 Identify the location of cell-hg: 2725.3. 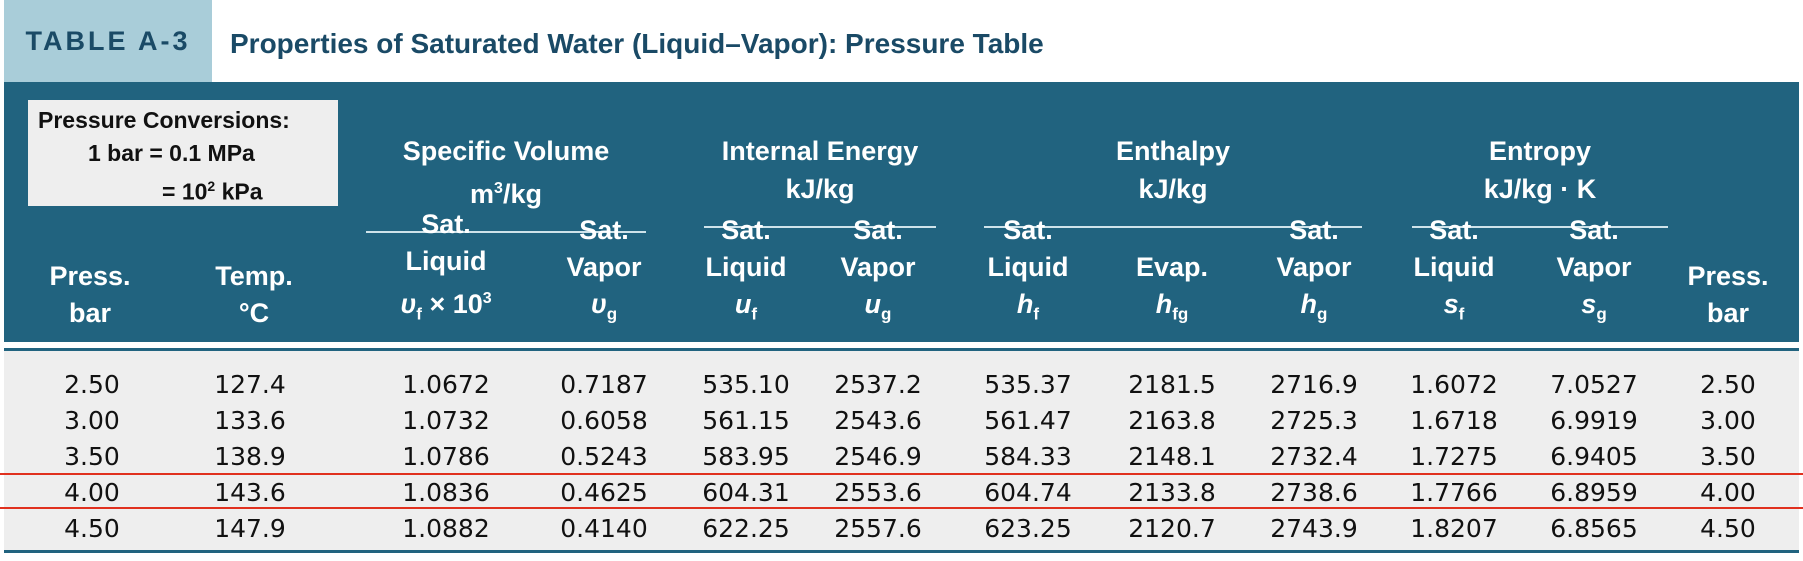
(1314, 420).